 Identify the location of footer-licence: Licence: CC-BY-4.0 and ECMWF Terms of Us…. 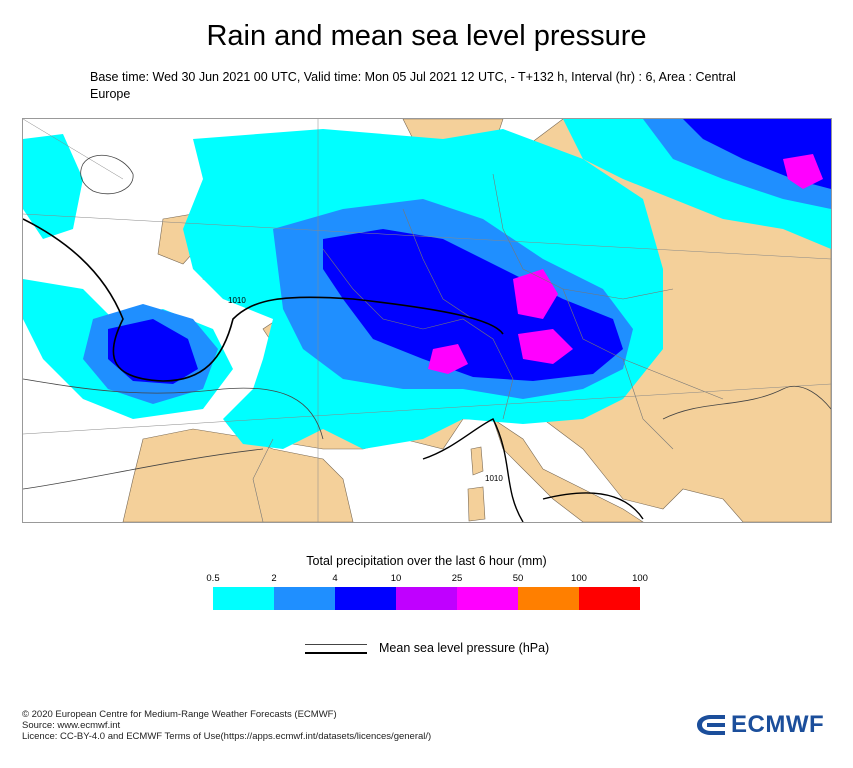
(227, 736).